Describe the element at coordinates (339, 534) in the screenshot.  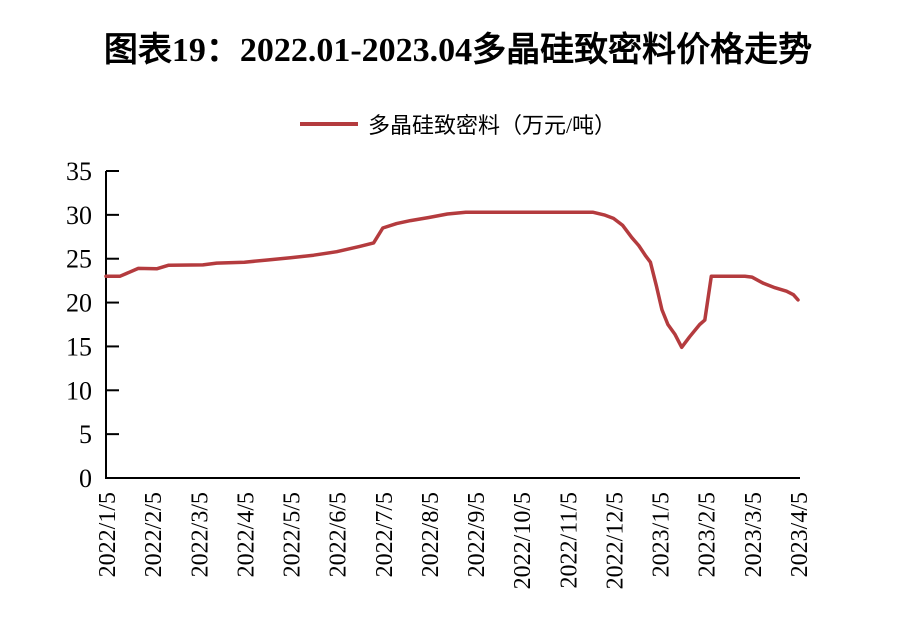
I see `x-axis-tick-label: 2022/6/5` at that location.